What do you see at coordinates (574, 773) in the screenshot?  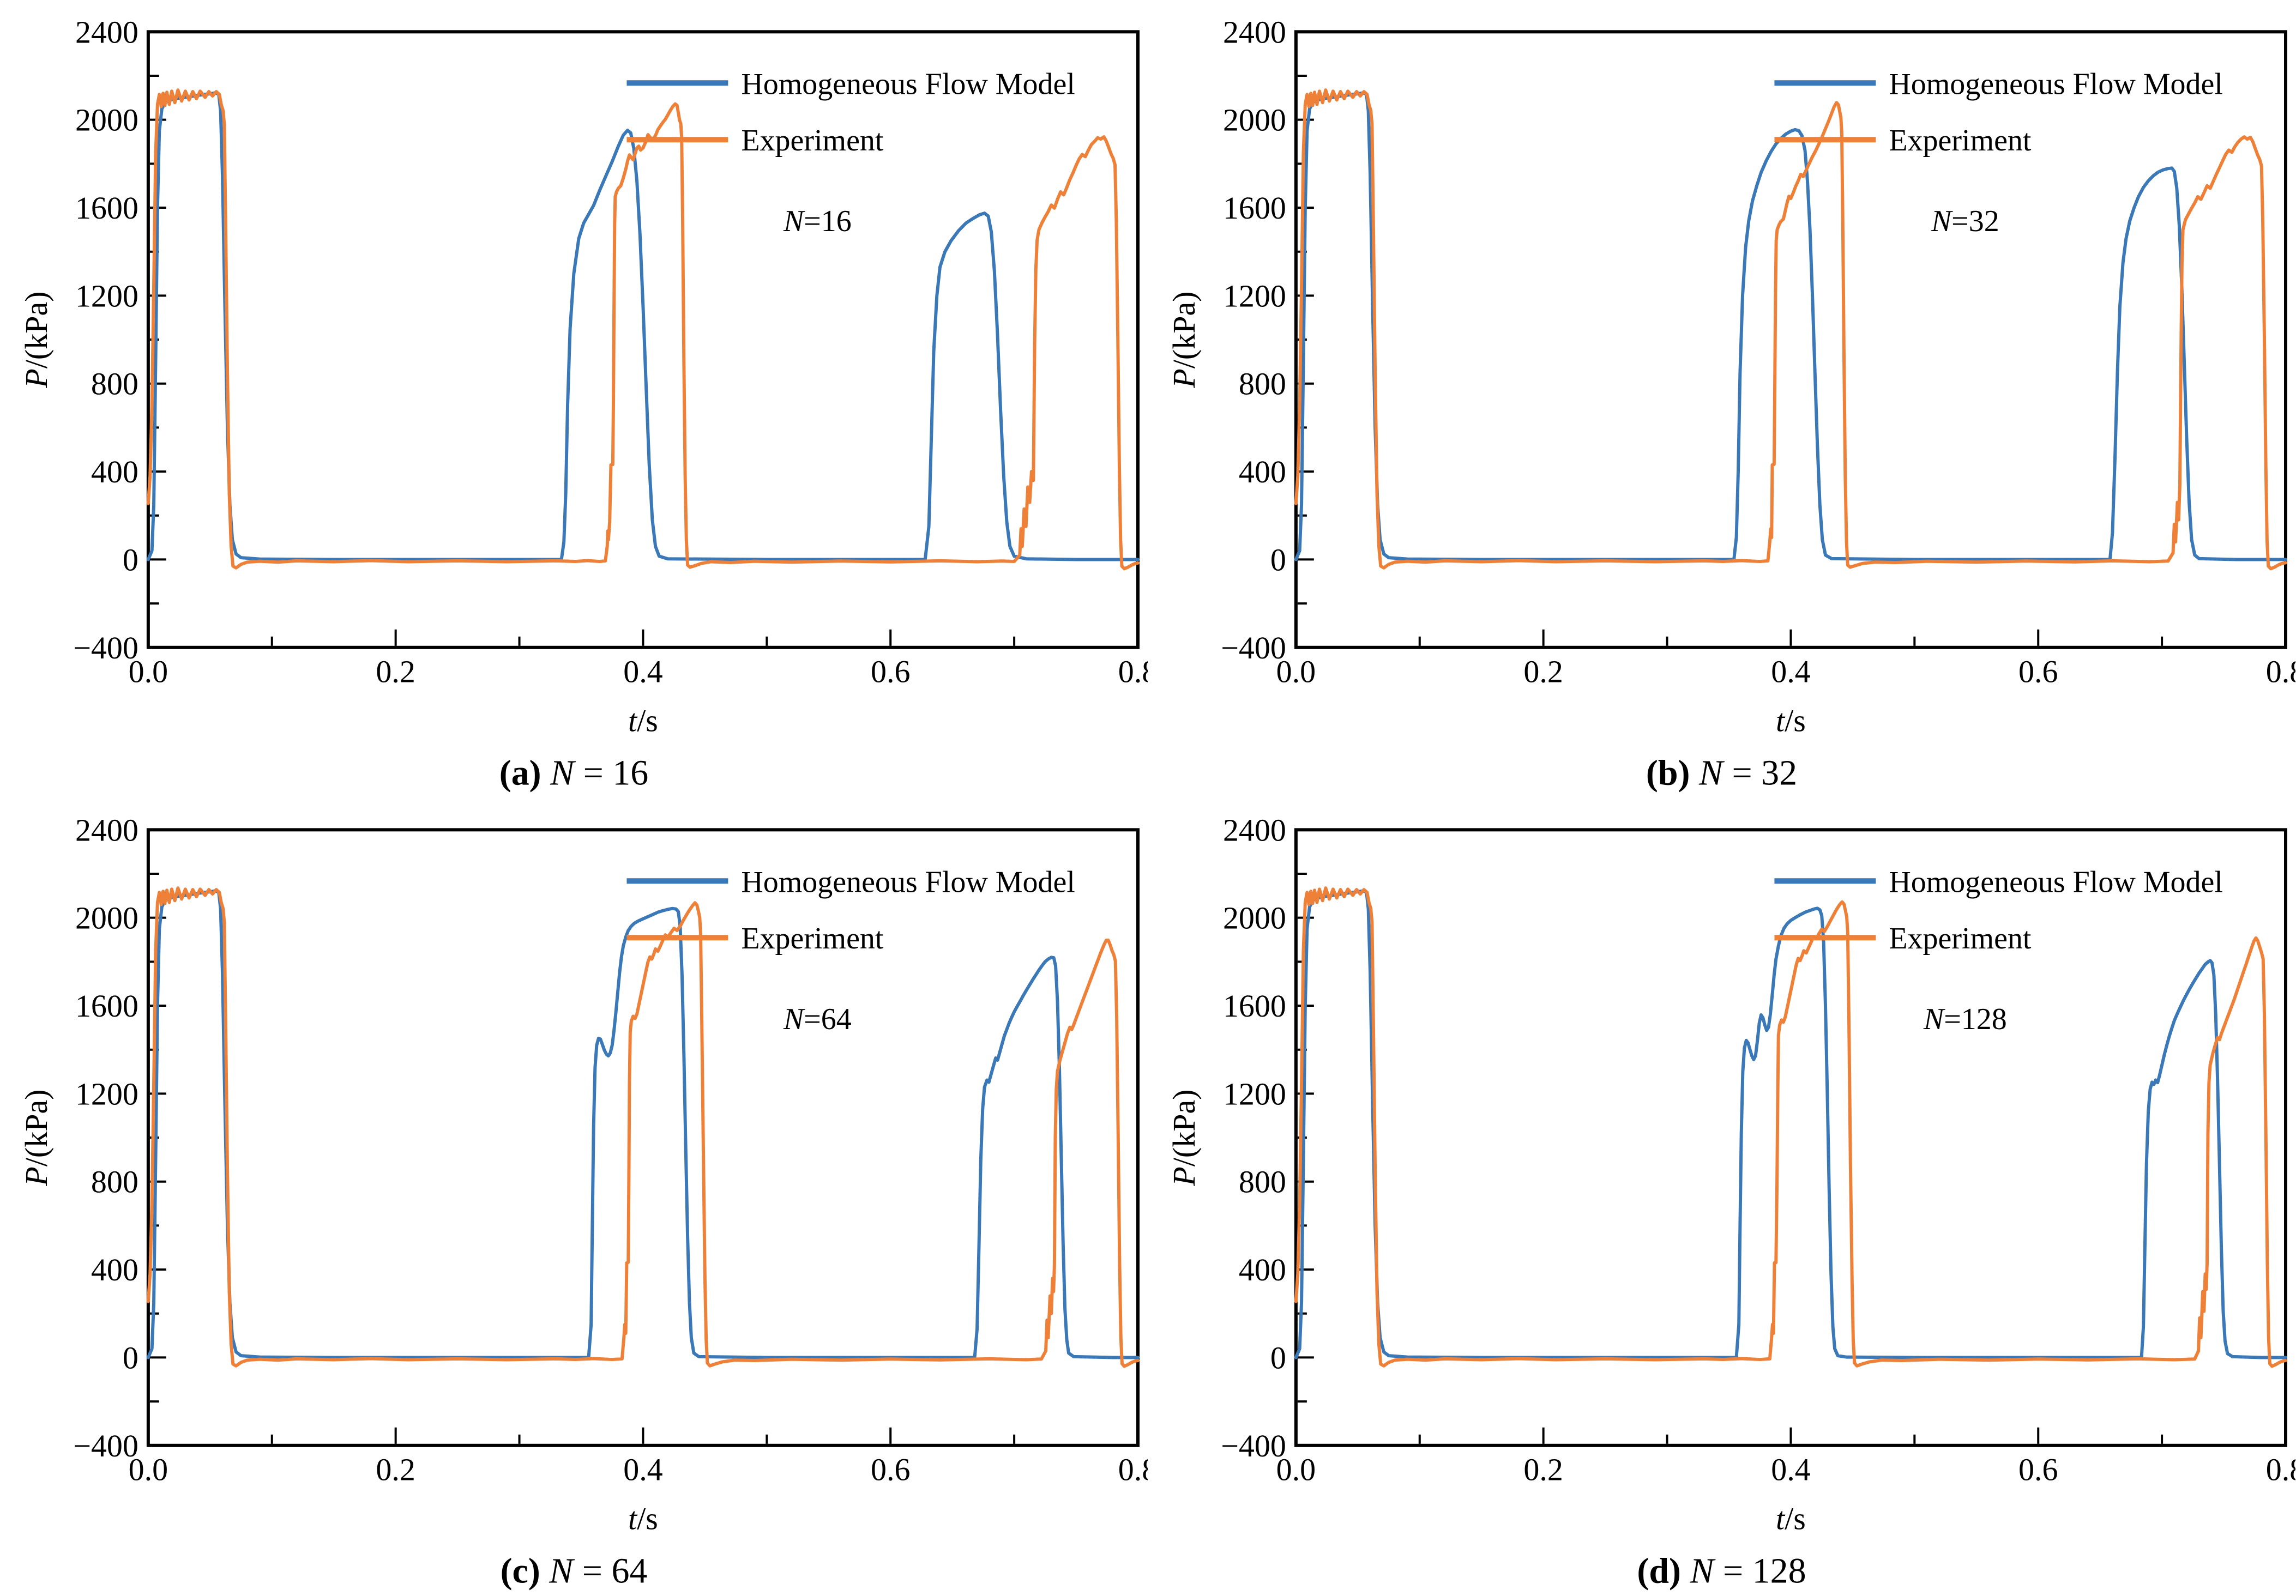 I see `panel-caption: (a) N = 16` at bounding box center [574, 773].